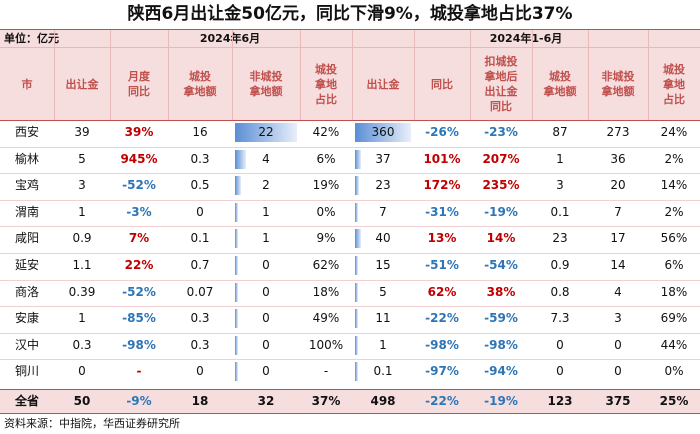  Describe the element at coordinates (26, 238) in the screenshot. I see `cell-city: 咸阳` at that location.